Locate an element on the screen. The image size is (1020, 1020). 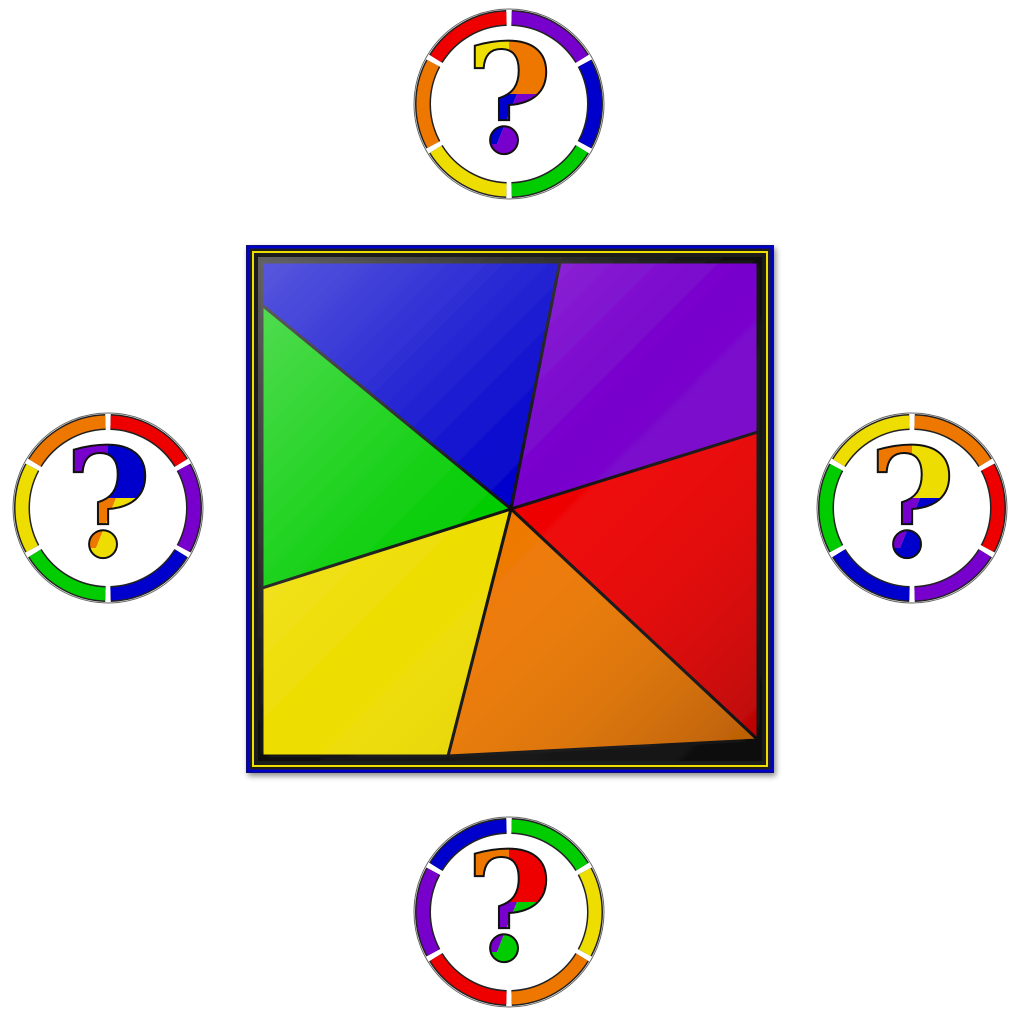
help-button-top: ?? is located at coordinates (509, 104).